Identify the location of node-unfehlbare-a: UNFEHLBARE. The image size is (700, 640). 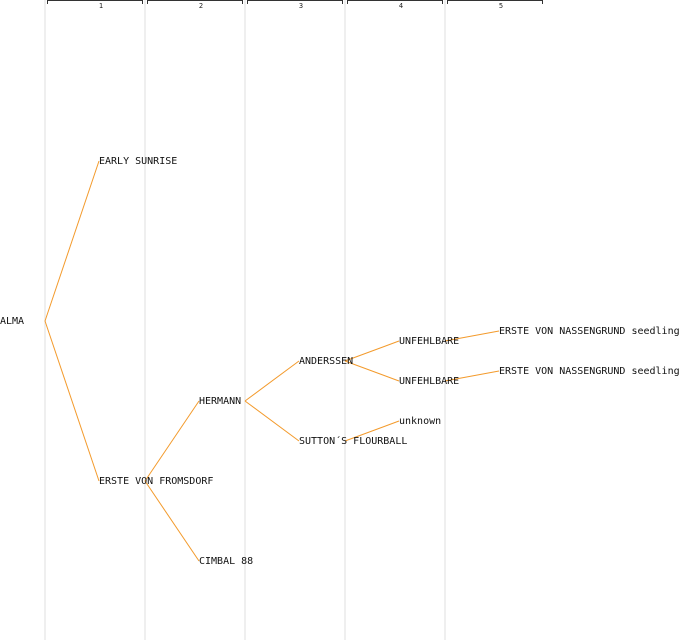
(429, 341).